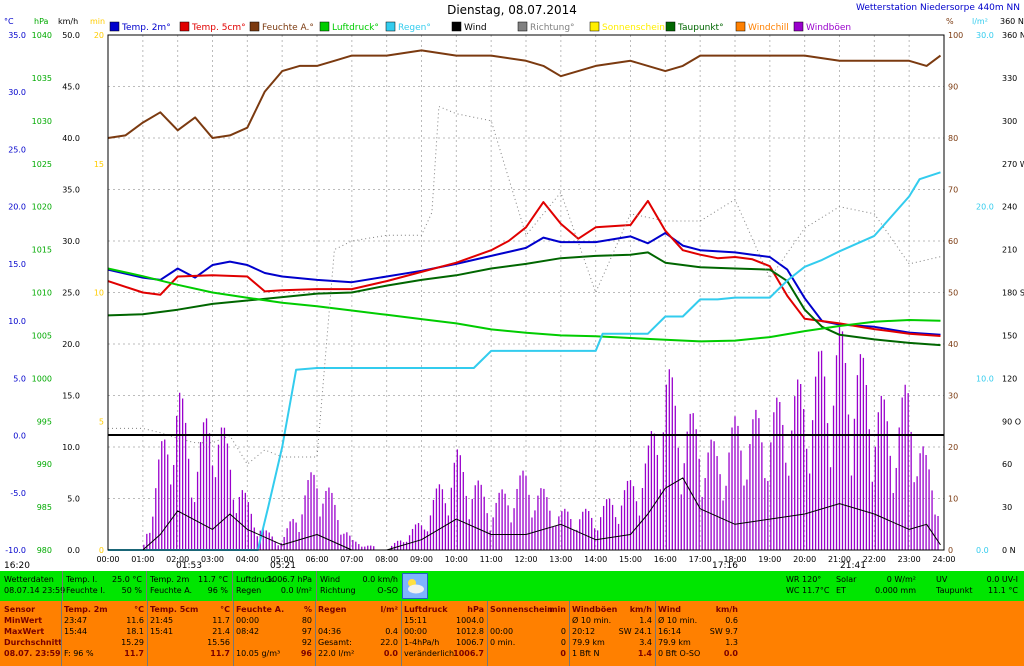  What do you see at coordinates (953, 87) in the screenshot?
I see `axis-tick-humidity_pct: 90` at bounding box center [953, 87].